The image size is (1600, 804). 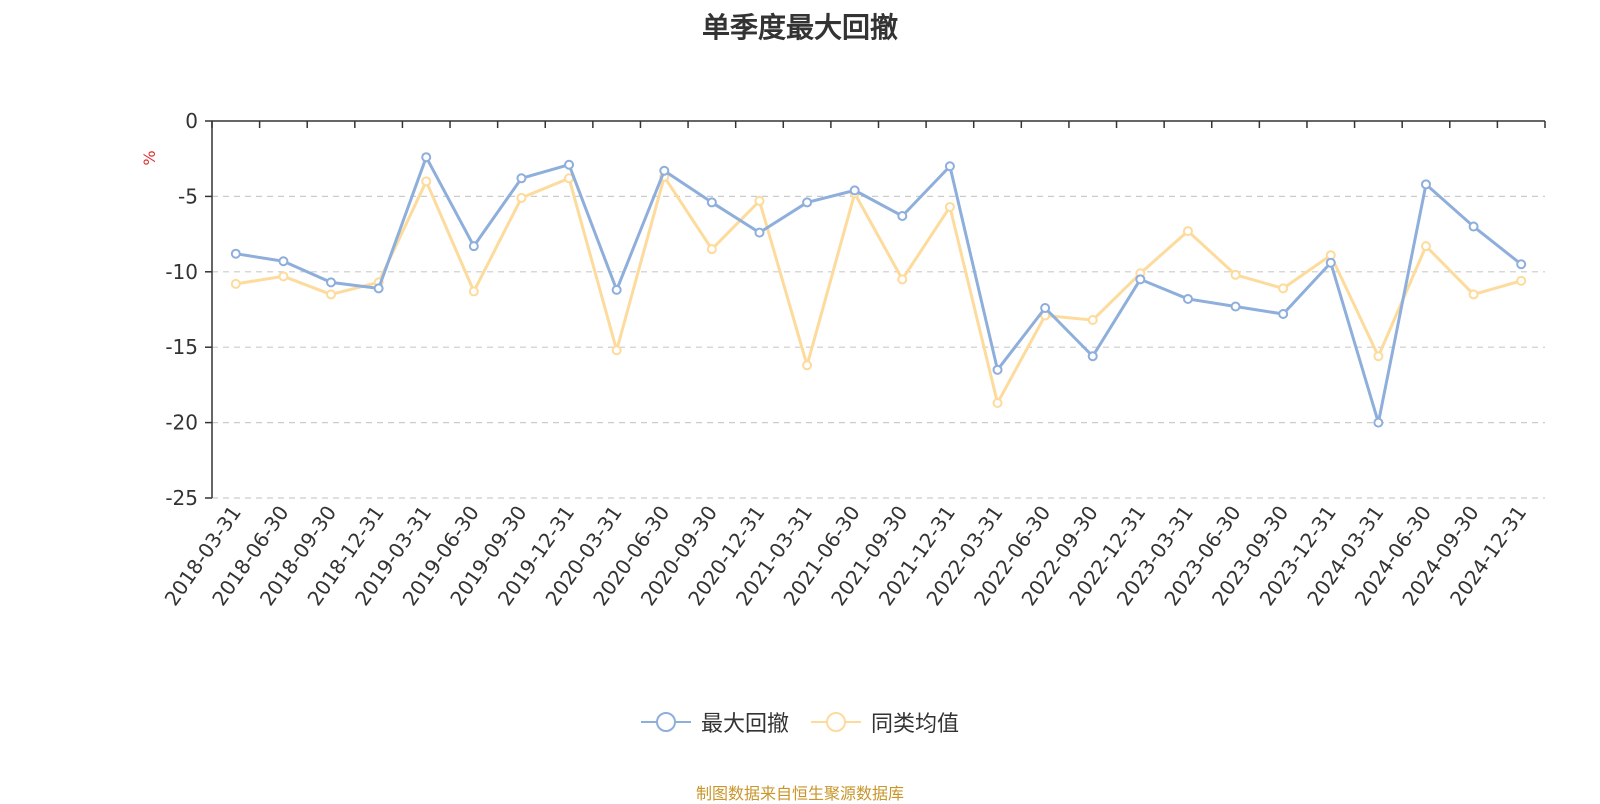 I want to click on legend-marker-peer-average, so click(x=836, y=722).